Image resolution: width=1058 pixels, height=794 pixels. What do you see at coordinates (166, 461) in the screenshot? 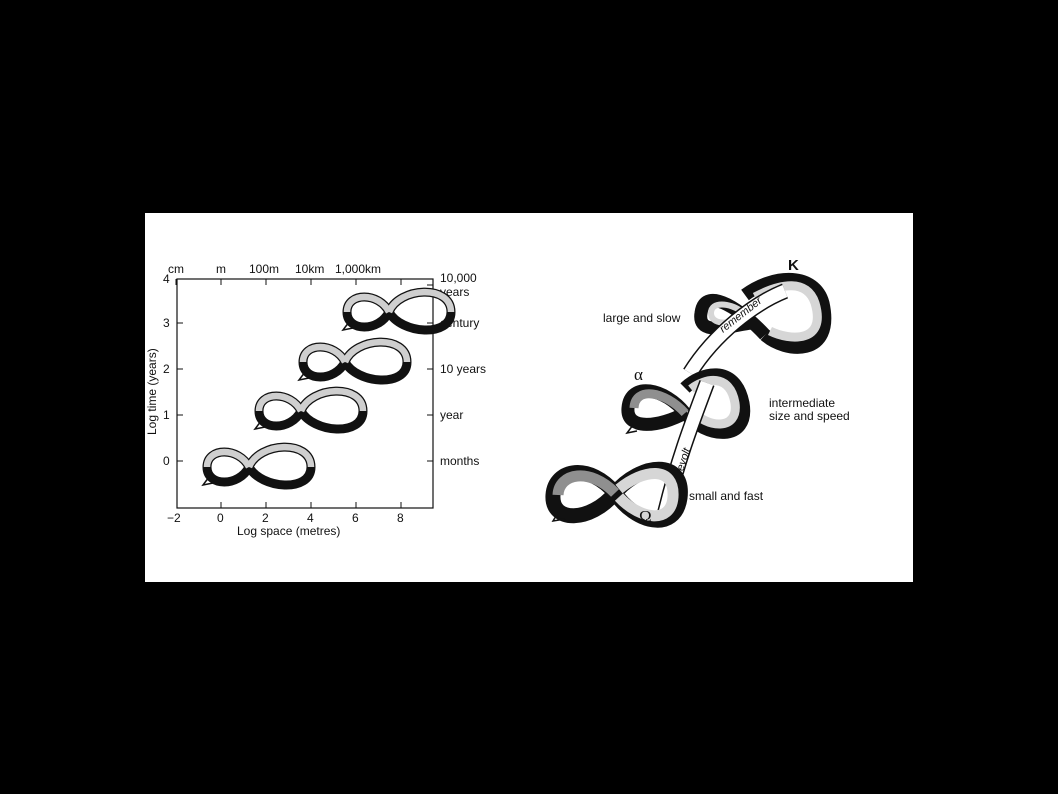
I see `y-tick-0: 0` at bounding box center [166, 461].